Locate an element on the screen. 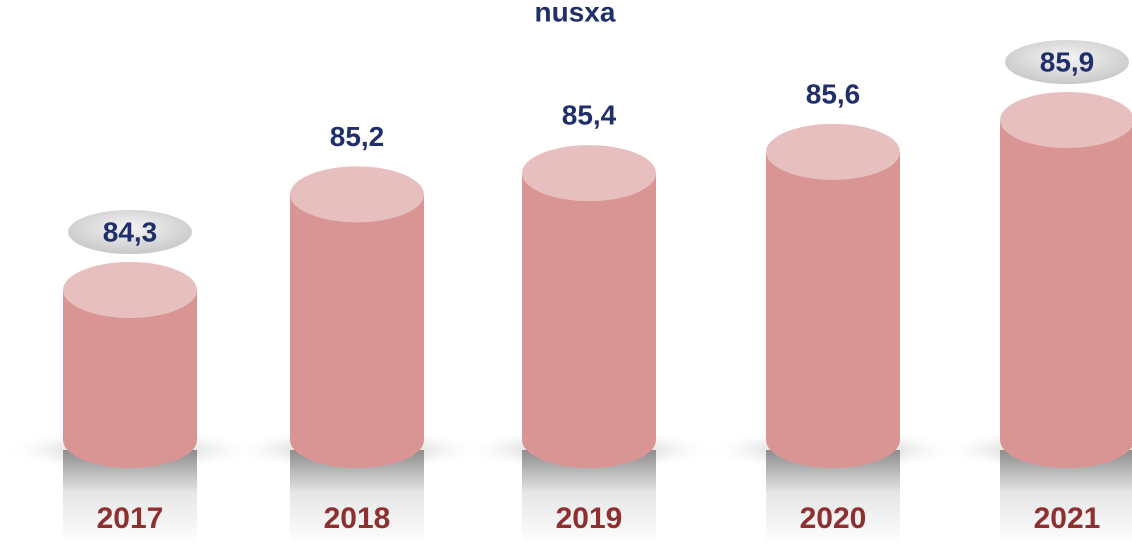 Image resolution: width=1132 pixels, height=545 pixels. value-label: 85,2 is located at coordinates (357, 136).